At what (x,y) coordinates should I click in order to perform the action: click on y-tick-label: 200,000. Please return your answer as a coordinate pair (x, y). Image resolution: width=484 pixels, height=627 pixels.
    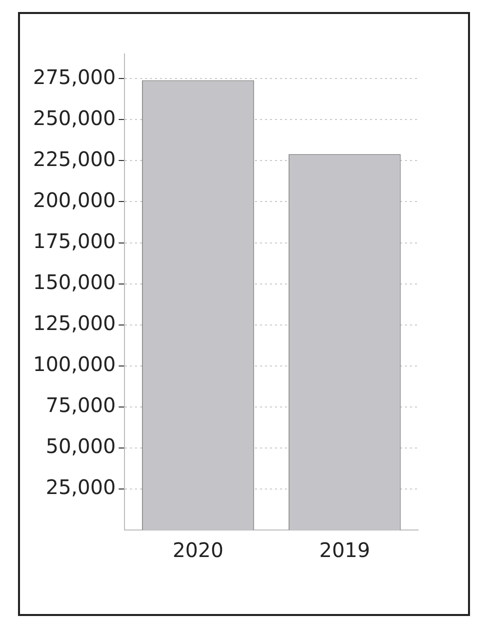
    Looking at the image, I should click on (74, 200).